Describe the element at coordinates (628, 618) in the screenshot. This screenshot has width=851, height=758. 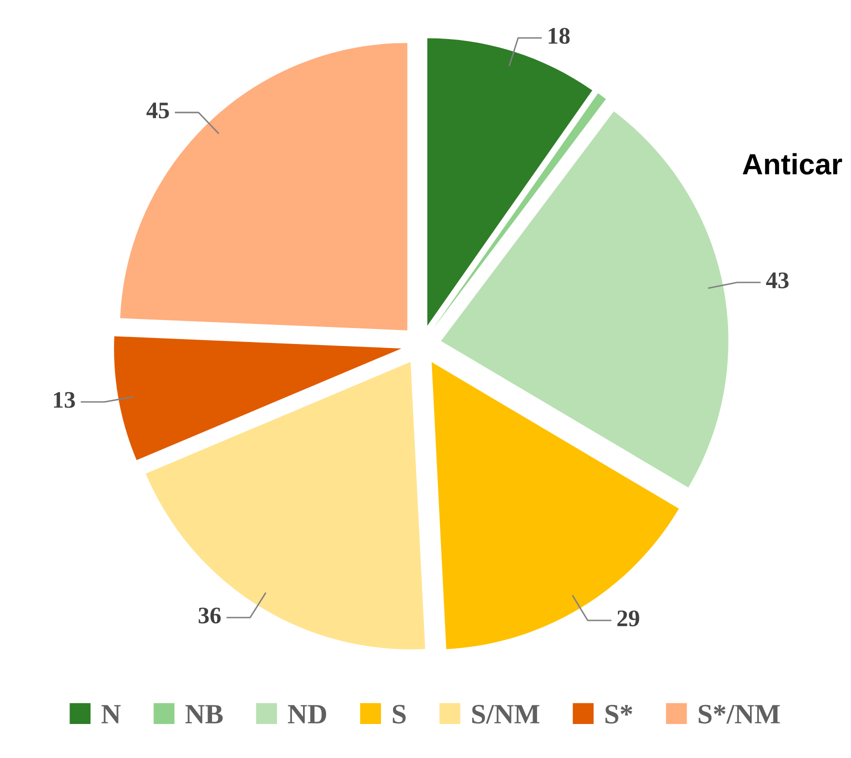
I see `data-label: 29` at that location.